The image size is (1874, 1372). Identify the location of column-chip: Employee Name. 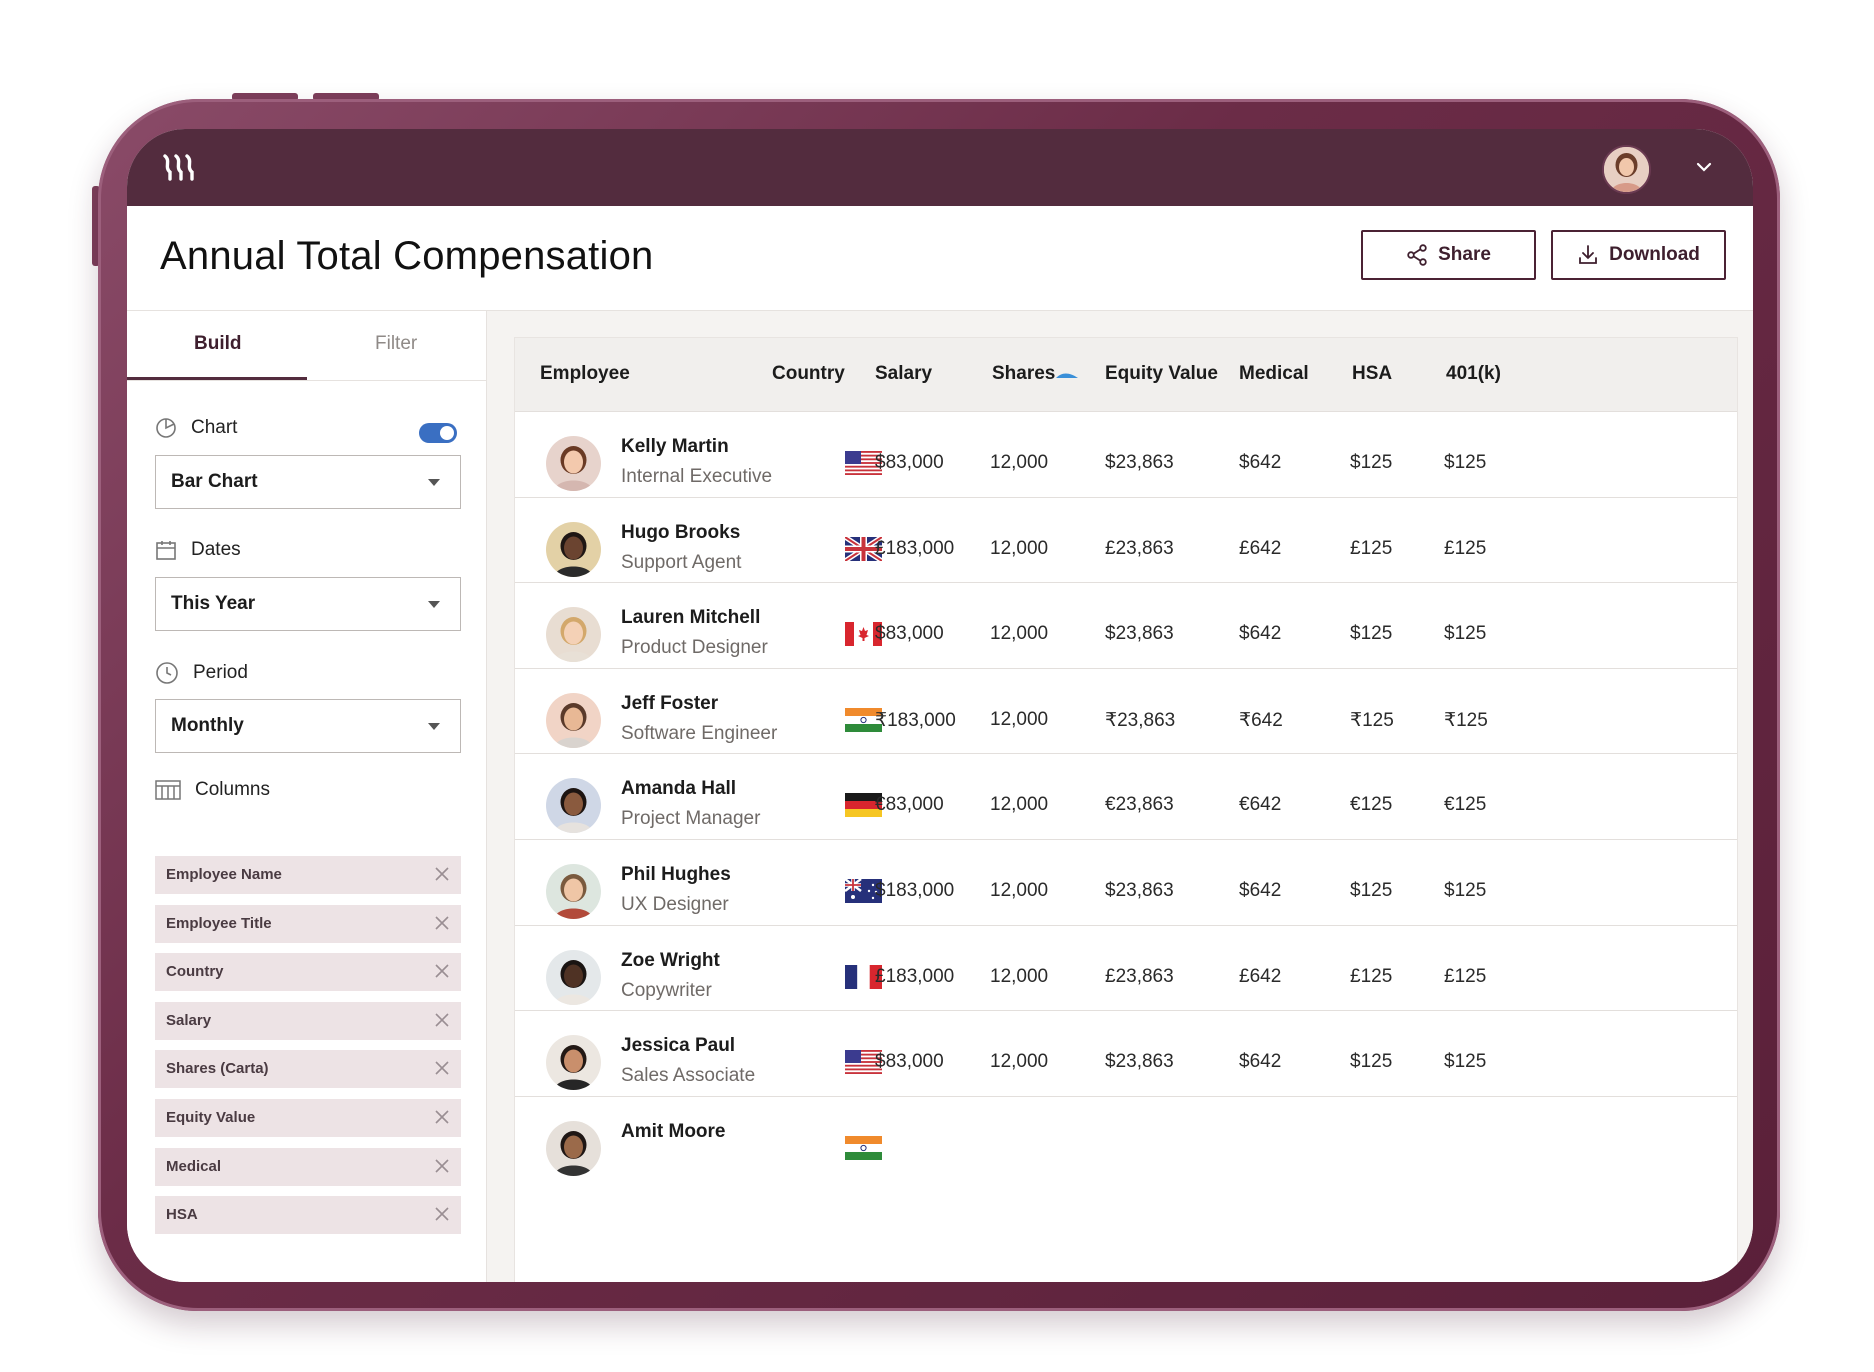
(308, 875).